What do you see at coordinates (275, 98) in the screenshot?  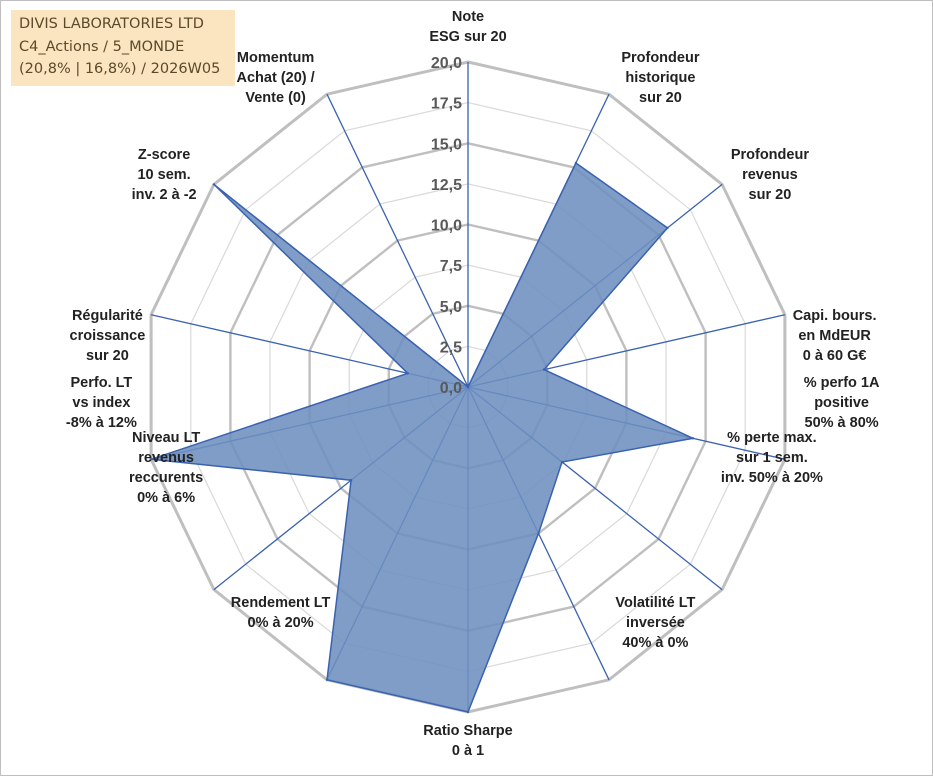 I see `axis-label-line: Vente (0)` at bounding box center [275, 98].